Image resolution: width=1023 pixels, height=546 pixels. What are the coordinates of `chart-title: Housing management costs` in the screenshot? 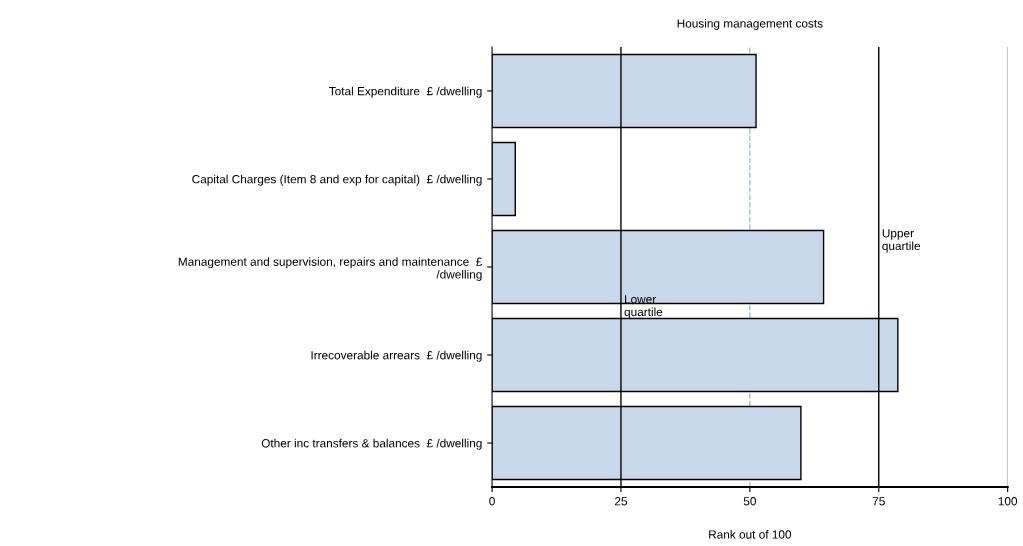 It's located at (750, 24).